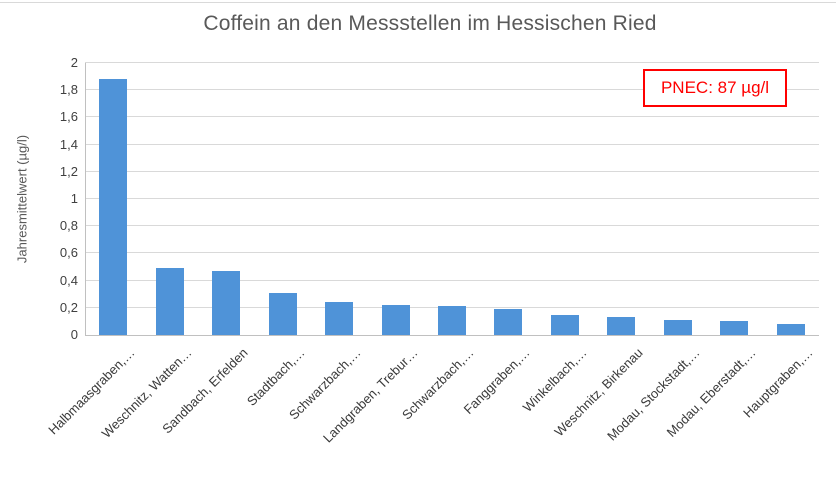 The height and width of the screenshot is (487, 836). Describe the element at coordinates (74, 62) in the screenshot. I see `y-axis-tick-label: 2` at that location.